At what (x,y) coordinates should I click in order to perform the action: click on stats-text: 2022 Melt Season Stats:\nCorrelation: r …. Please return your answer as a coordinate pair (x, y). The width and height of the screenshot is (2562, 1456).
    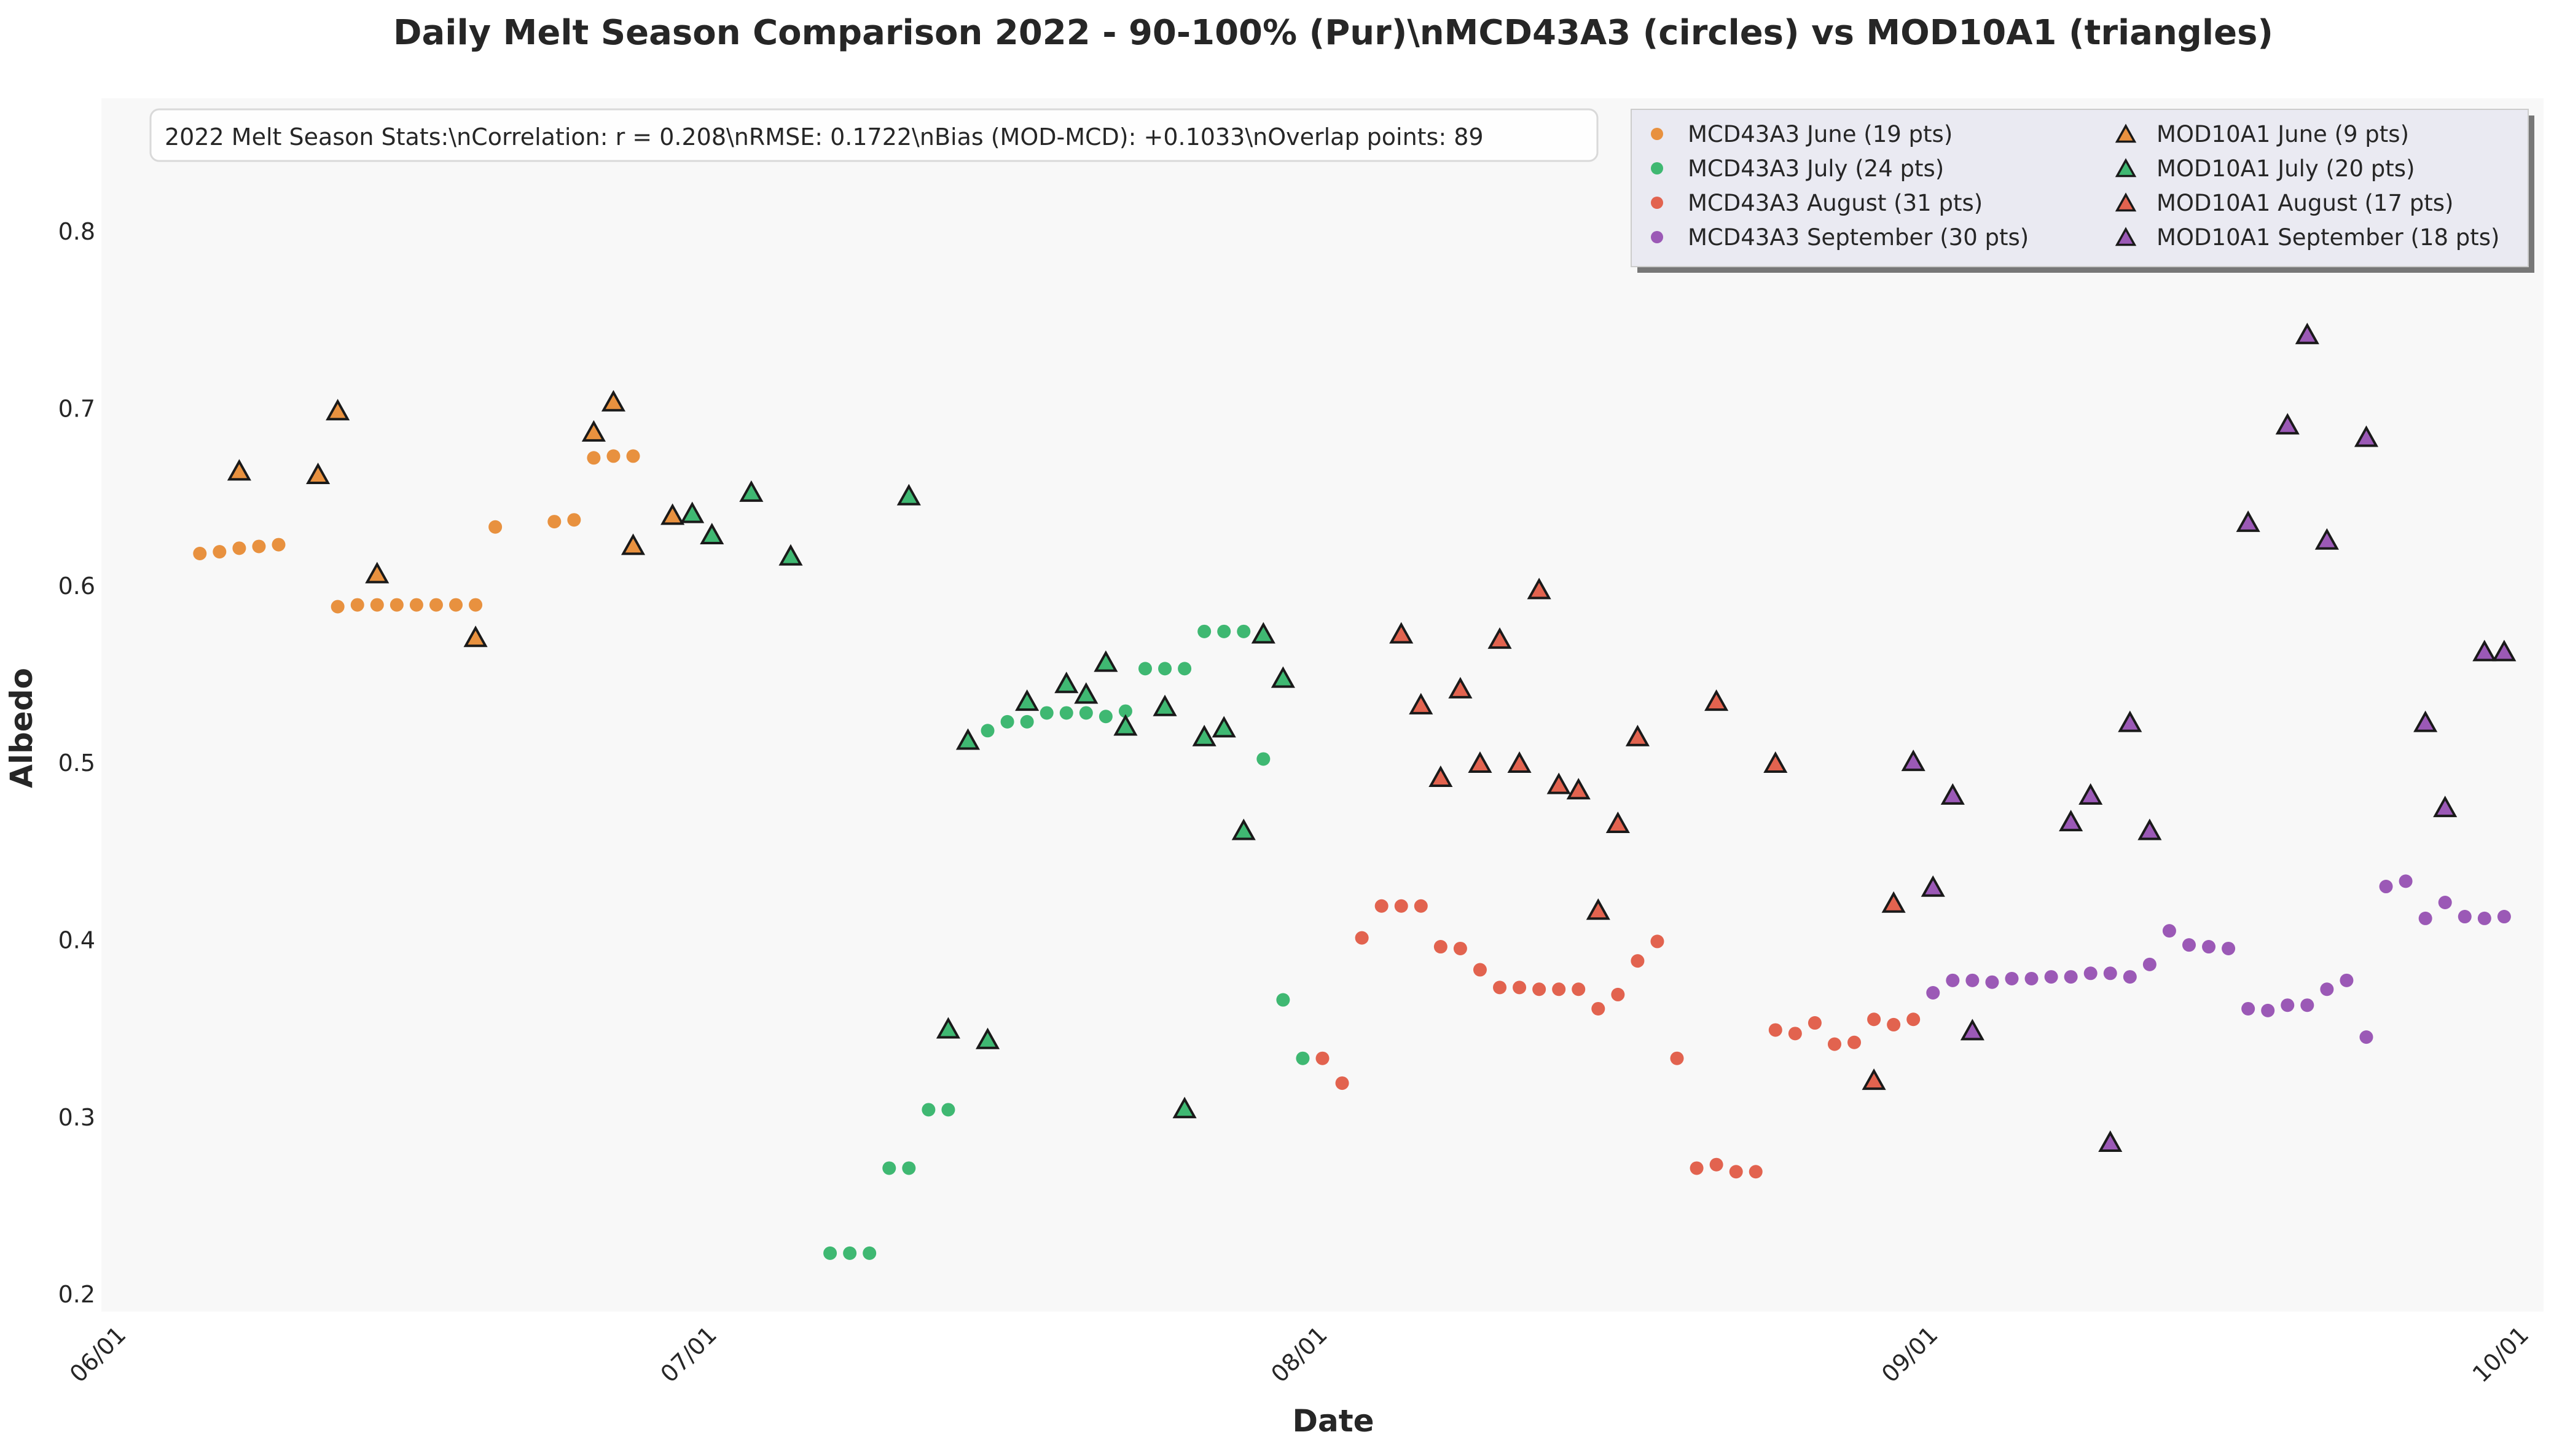
    Looking at the image, I should click on (824, 137).